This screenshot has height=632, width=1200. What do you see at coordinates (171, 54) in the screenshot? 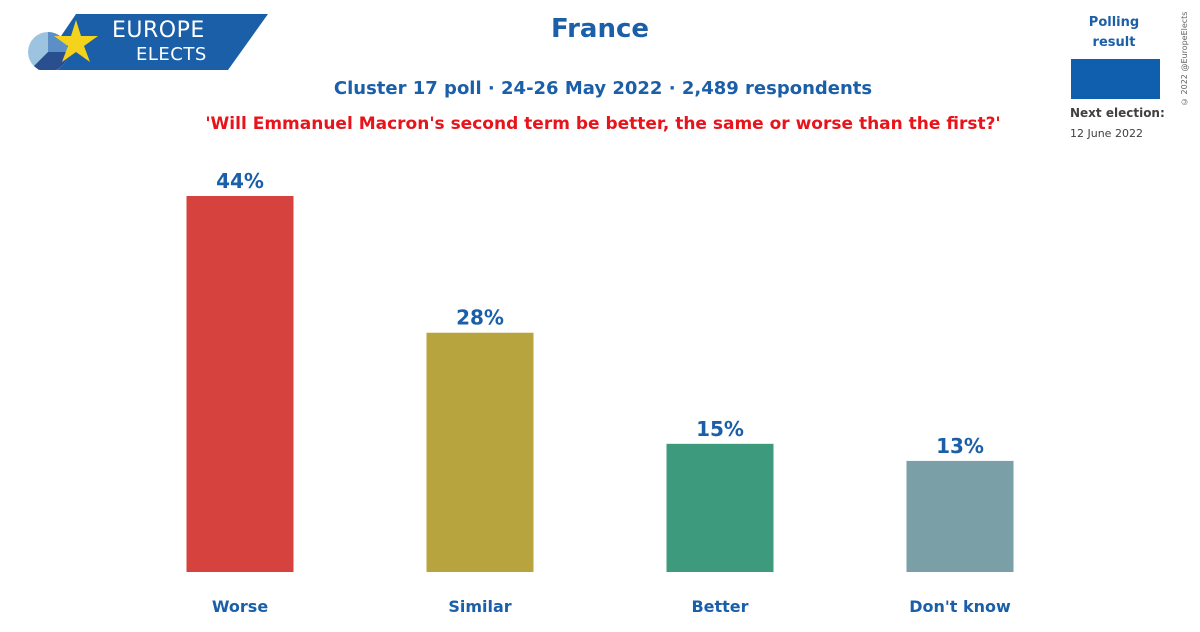
I see `logo-text-elects: ELECTS` at bounding box center [171, 54].